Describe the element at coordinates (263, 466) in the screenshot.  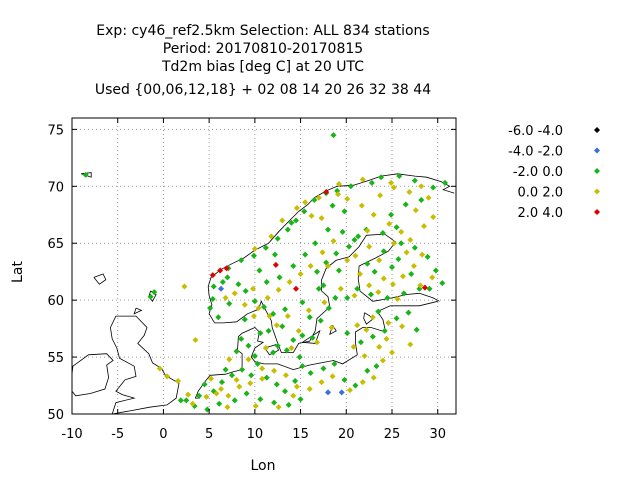
I see `x-axis-label: Lon` at that location.